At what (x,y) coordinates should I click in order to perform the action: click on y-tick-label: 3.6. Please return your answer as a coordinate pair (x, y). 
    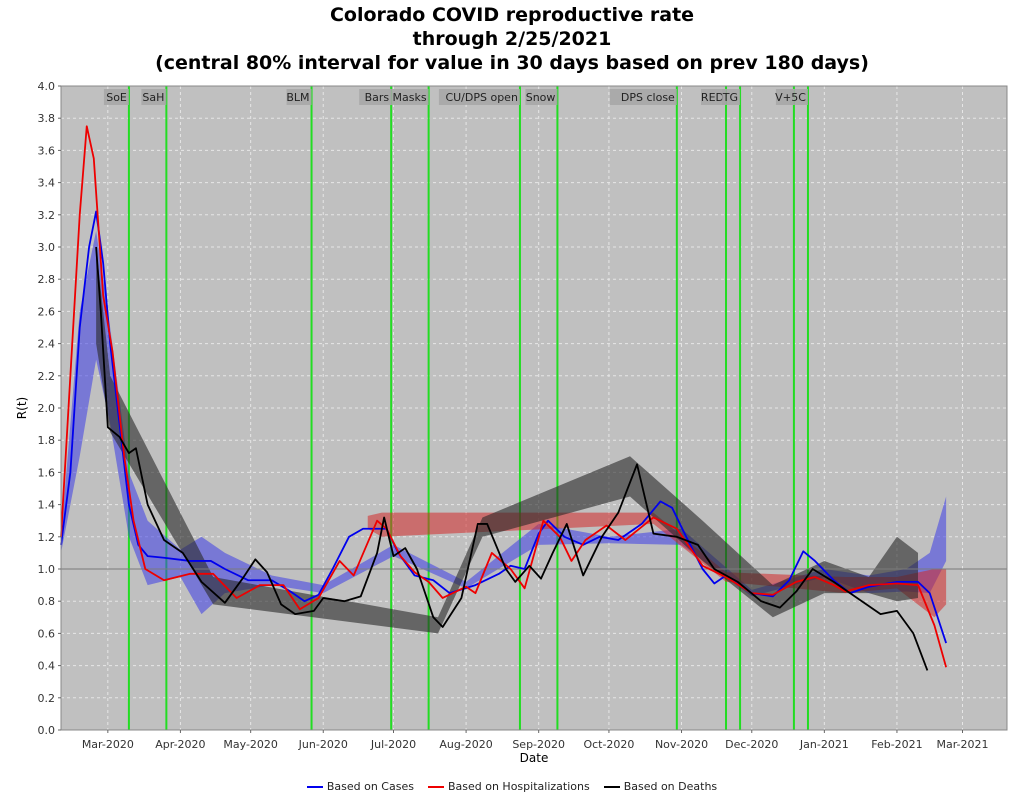
    Looking at the image, I should click on (47, 150).